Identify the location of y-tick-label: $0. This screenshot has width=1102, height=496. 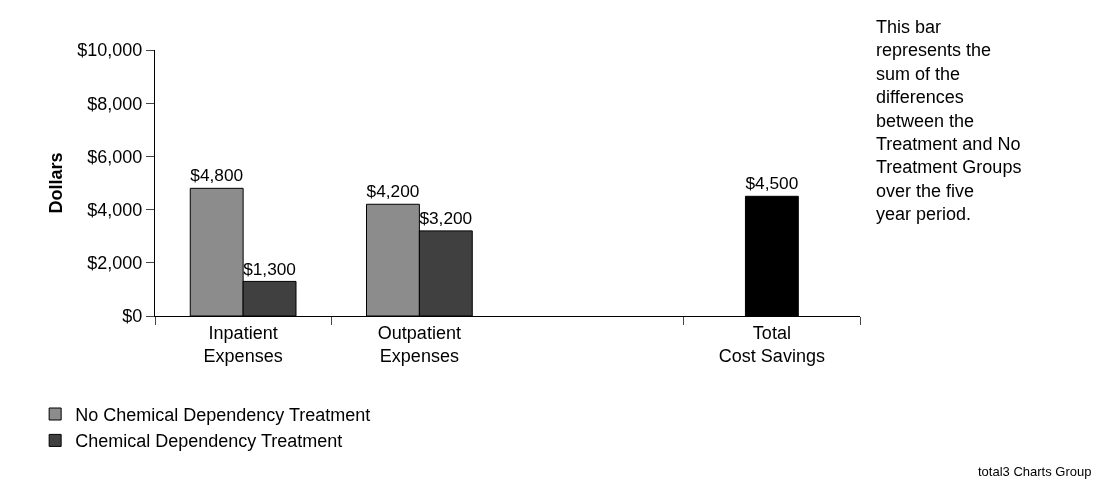
(132, 316).